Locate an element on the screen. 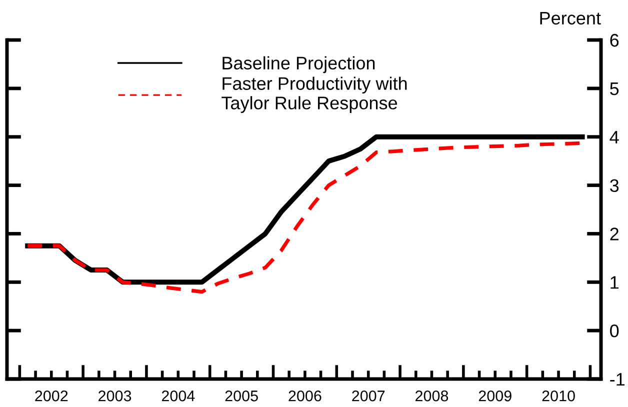 The height and width of the screenshot is (407, 628). x-tick-label: 2002 is located at coordinates (51, 396).